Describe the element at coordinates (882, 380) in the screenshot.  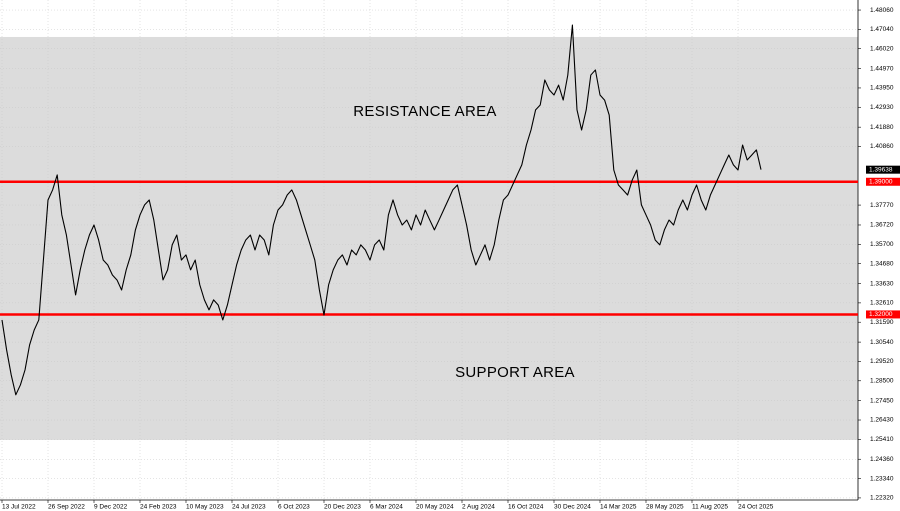
I see `y-tick-label: 1.28500` at that location.